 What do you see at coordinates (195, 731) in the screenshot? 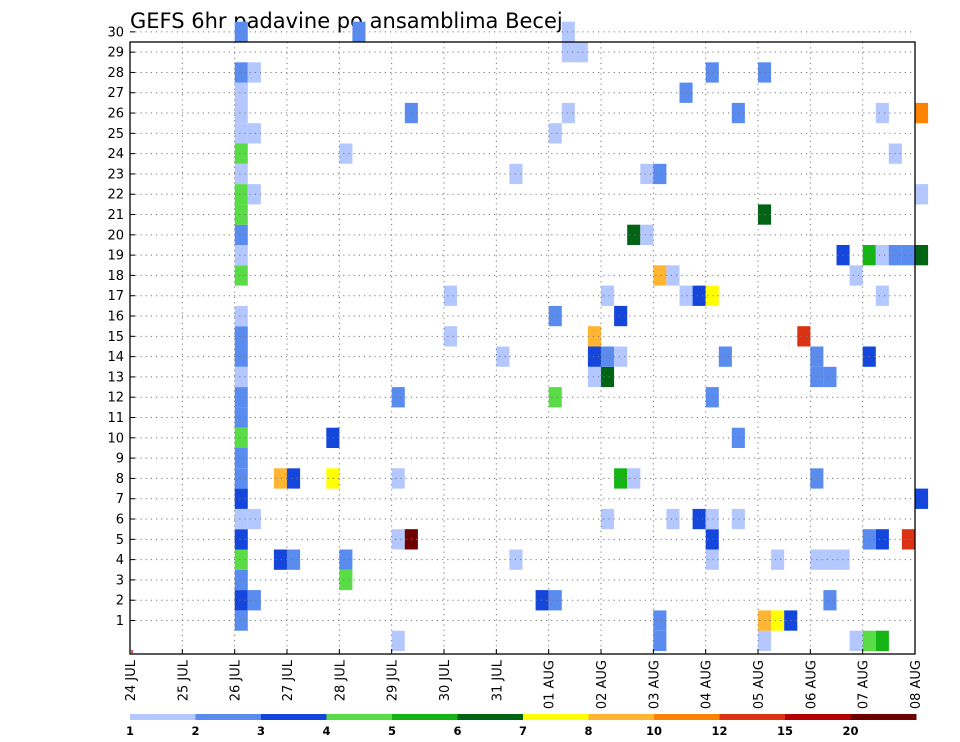
I see `colorbar-label: 2` at bounding box center [195, 731].